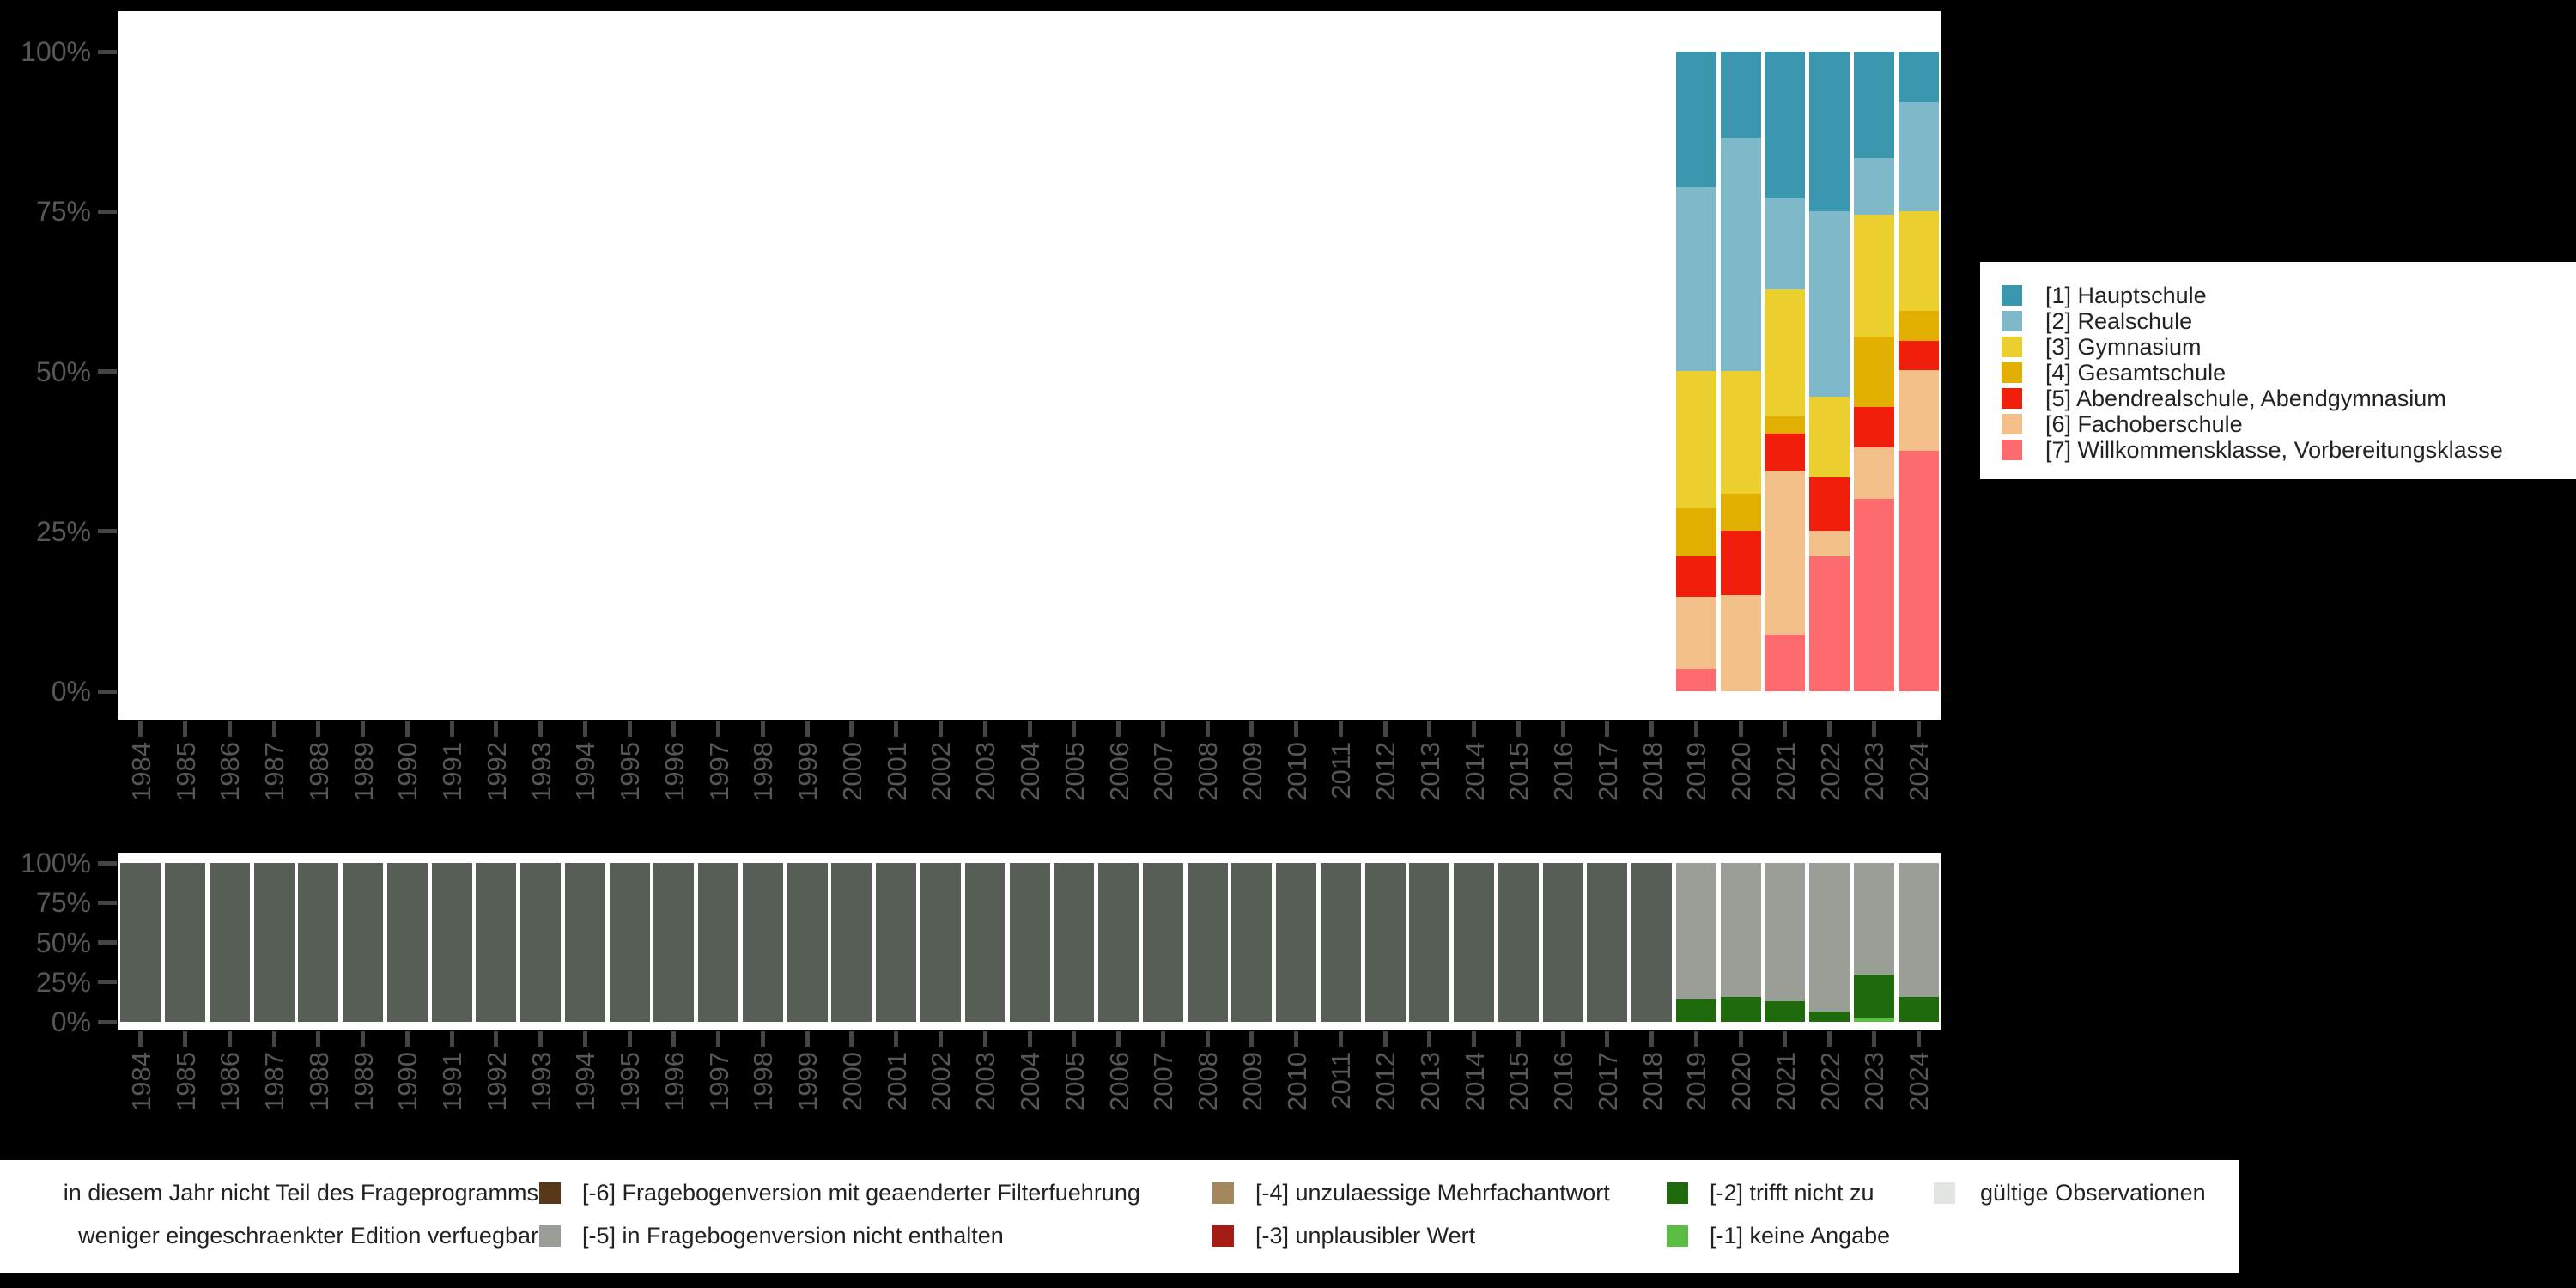  Describe the element at coordinates (1785, 371) in the screenshot. I see `stacked-bar-2021` at that location.